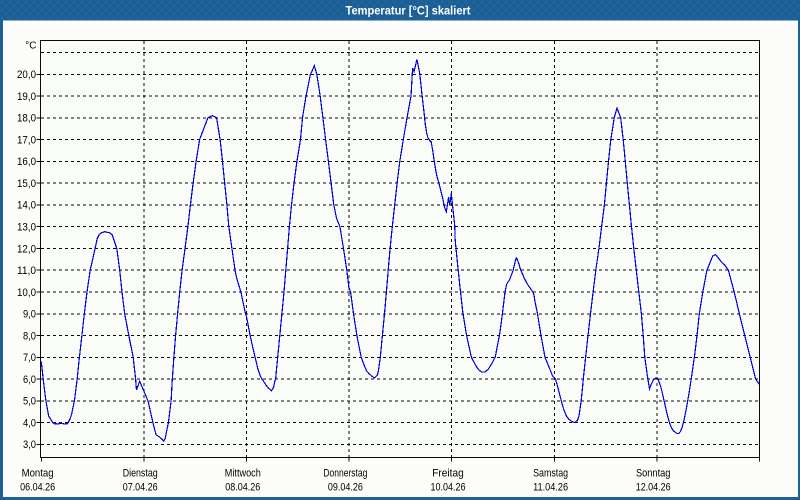 The height and width of the screenshot is (500, 800). What do you see at coordinates (26, 271) in the screenshot?
I see `svg-text: 11,0` at bounding box center [26, 271].